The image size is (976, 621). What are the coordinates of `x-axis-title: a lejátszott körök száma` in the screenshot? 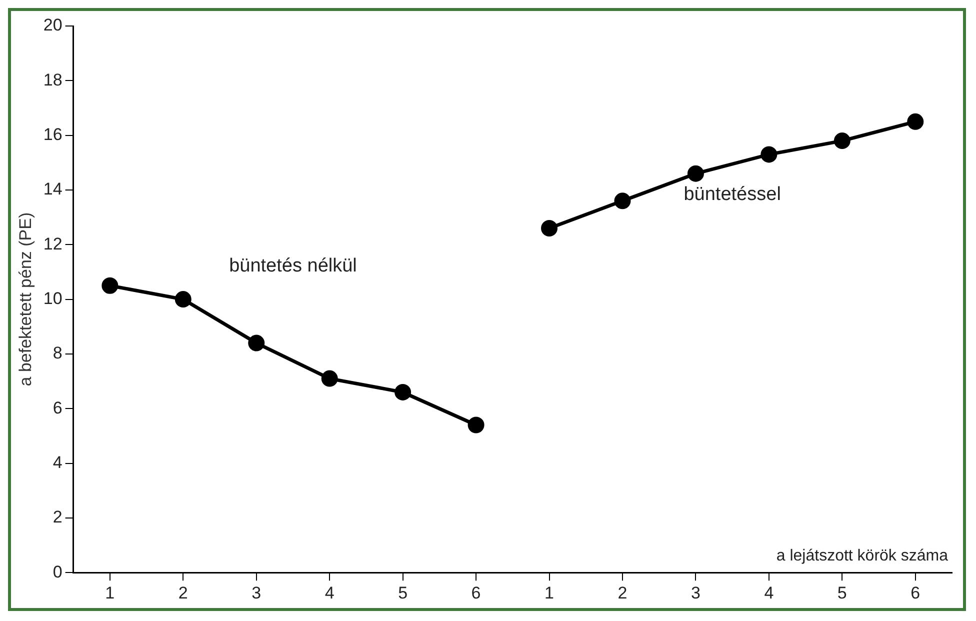 It's located at (862, 556).